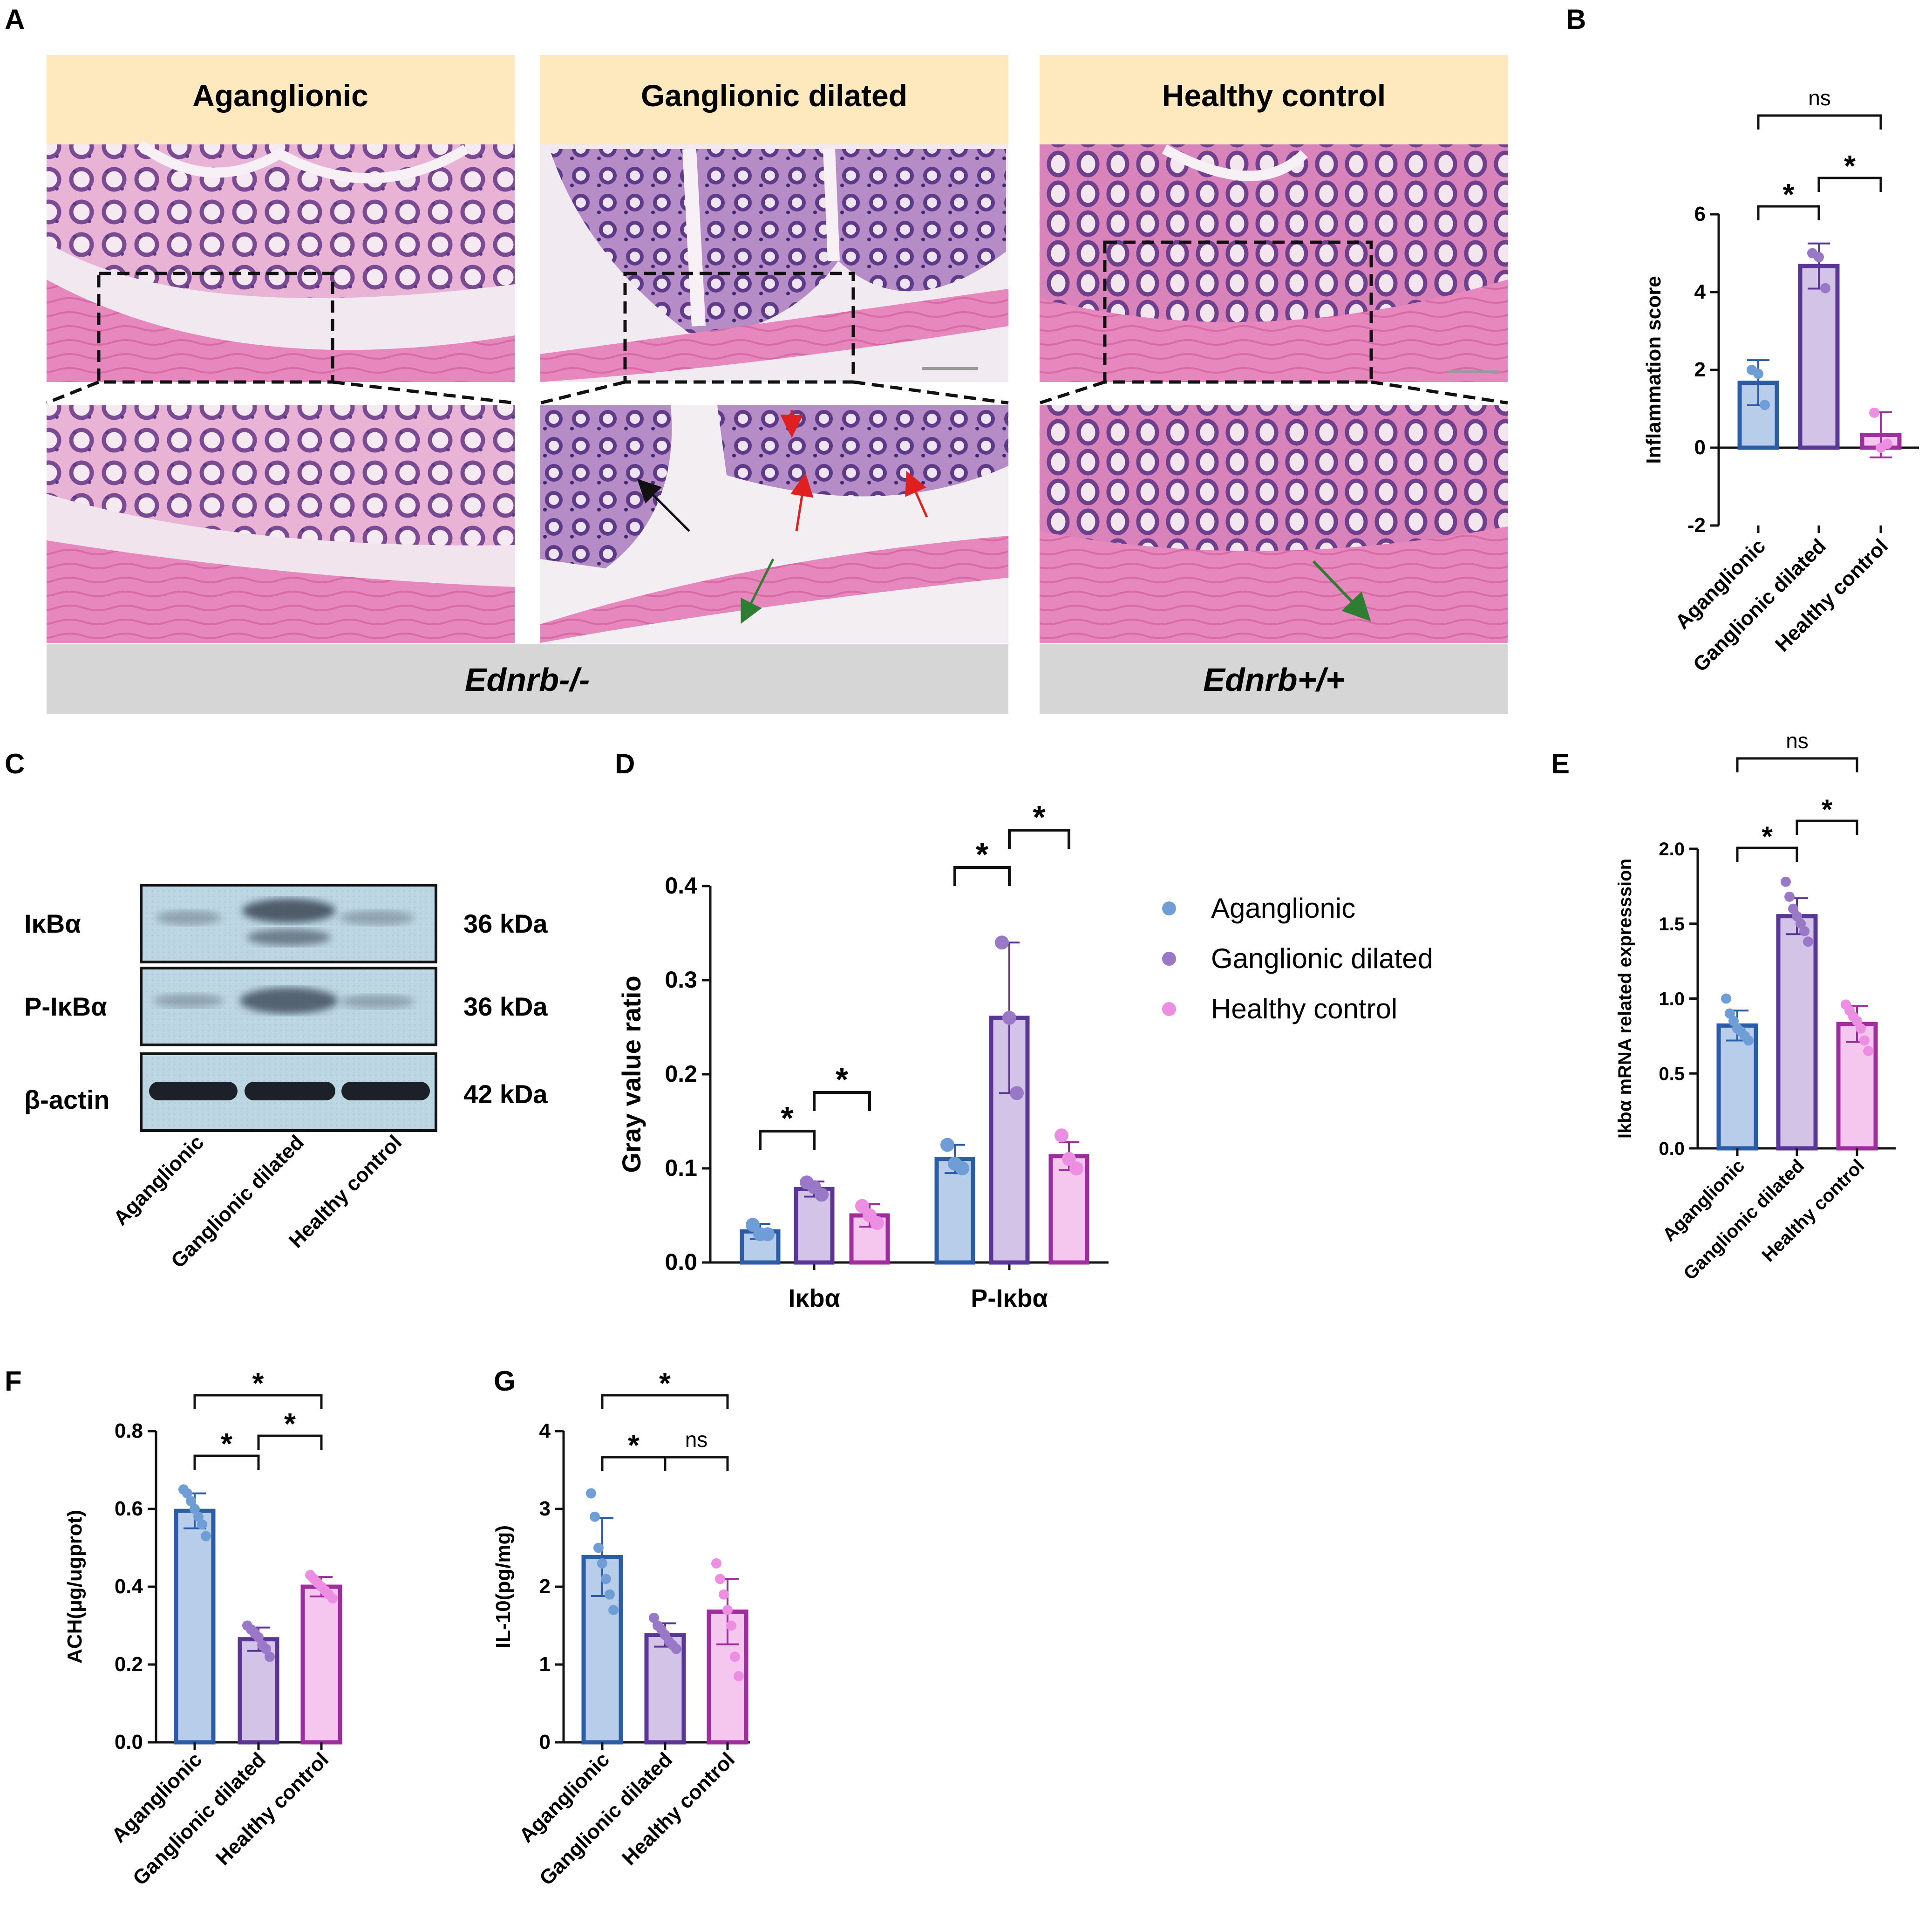 The height and width of the screenshot is (1924, 1932). I want to click on y-tick-label: 0.0, so click(129, 1742).